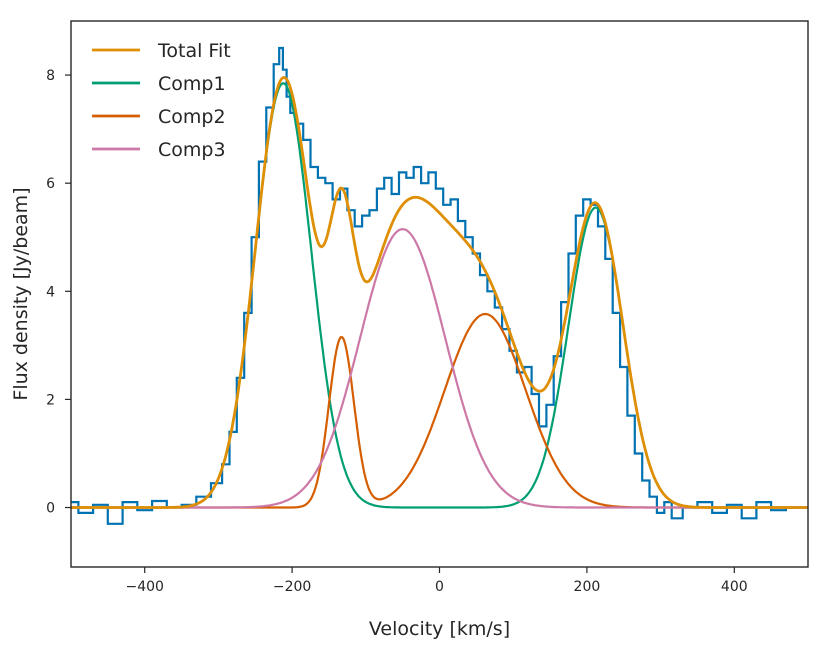 The height and width of the screenshot is (649, 831). What do you see at coordinates (292, 587) in the screenshot?
I see `x-tick-label: −200` at bounding box center [292, 587].